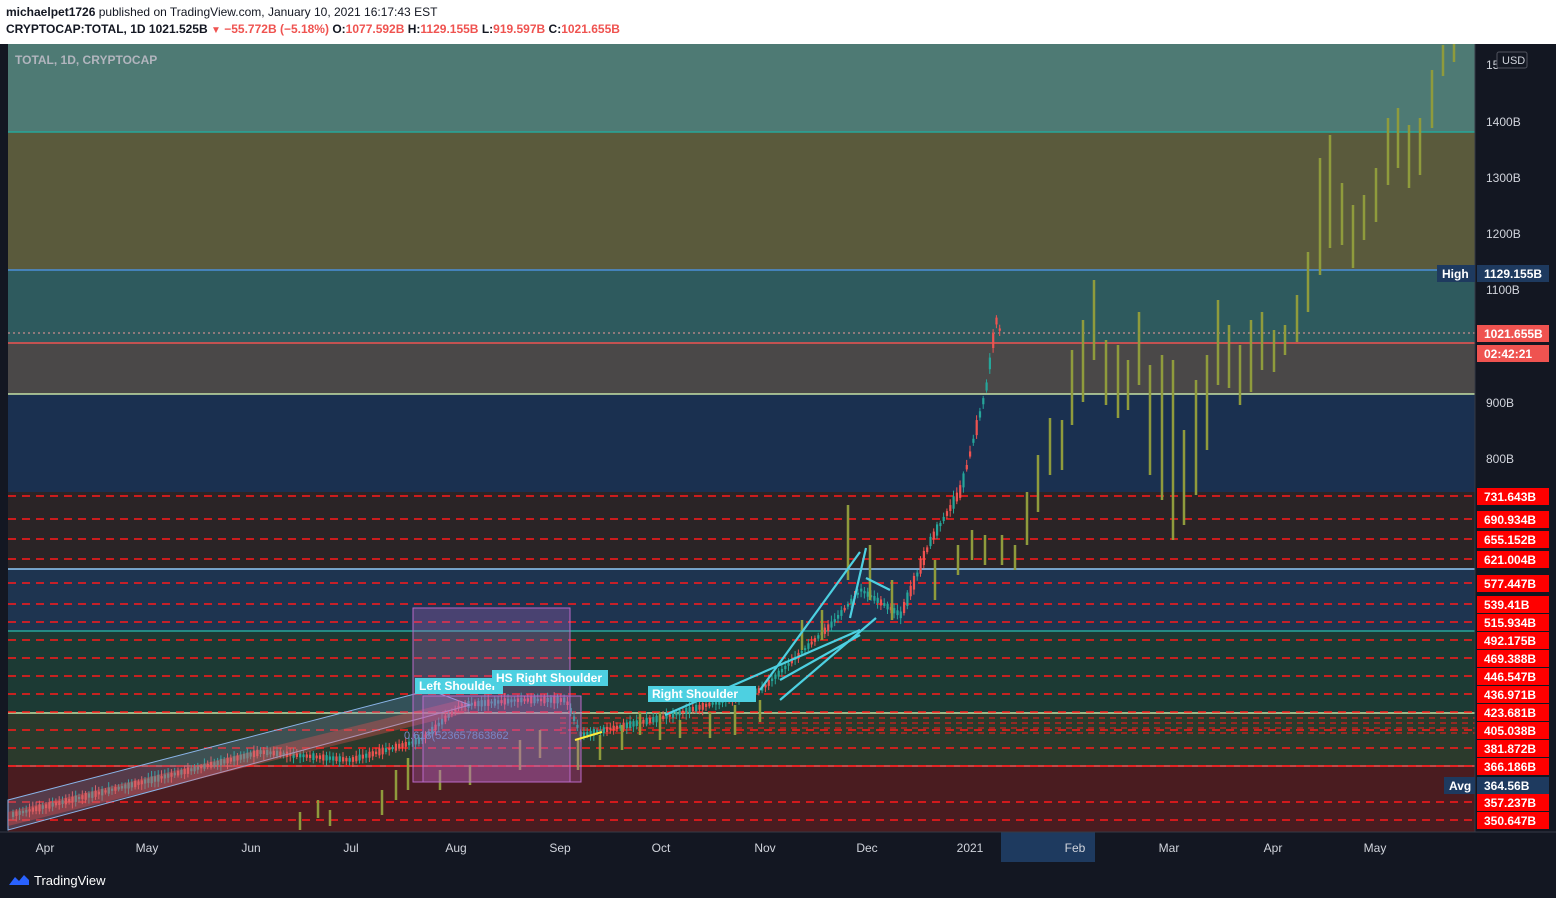  I want to click on down-triangle-icon: ▼, so click(215, 30).